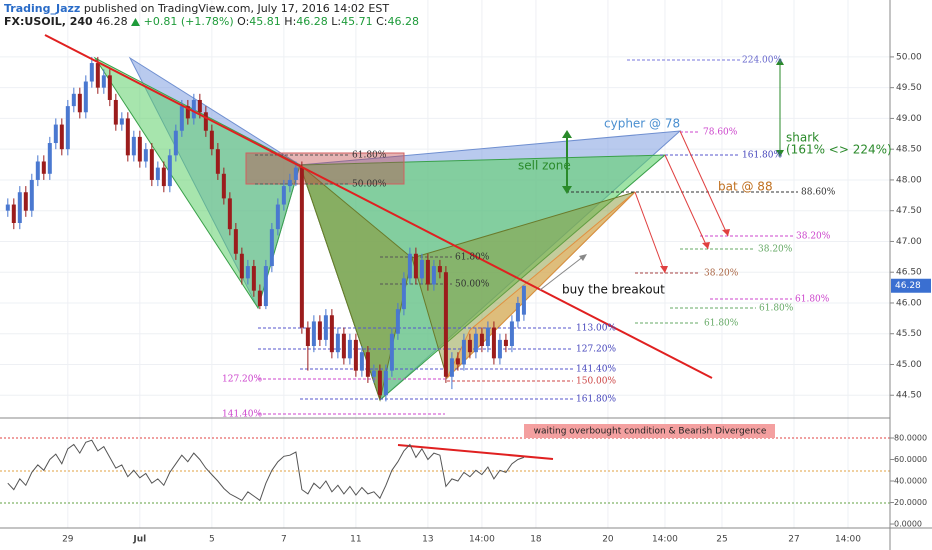 The height and width of the screenshot is (550, 932). Describe the element at coordinates (649, 431) in the screenshot. I see `note-box` at that location.